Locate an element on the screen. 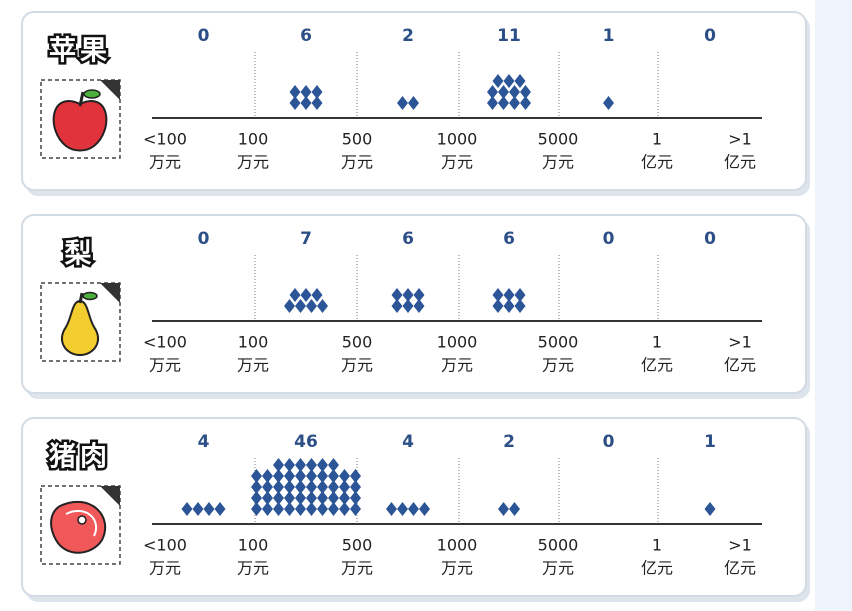 The image size is (852, 611). count-label: 11 is located at coordinates (509, 36).